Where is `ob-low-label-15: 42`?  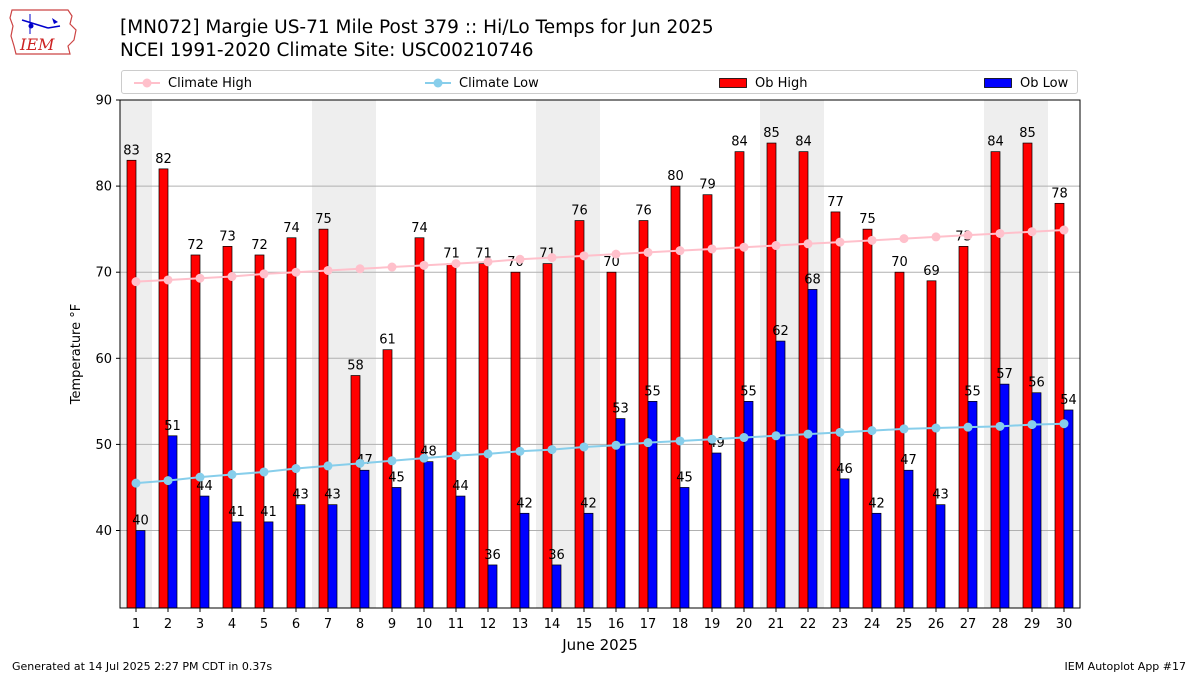
ob-low-label-15: 42 is located at coordinates (588, 503).